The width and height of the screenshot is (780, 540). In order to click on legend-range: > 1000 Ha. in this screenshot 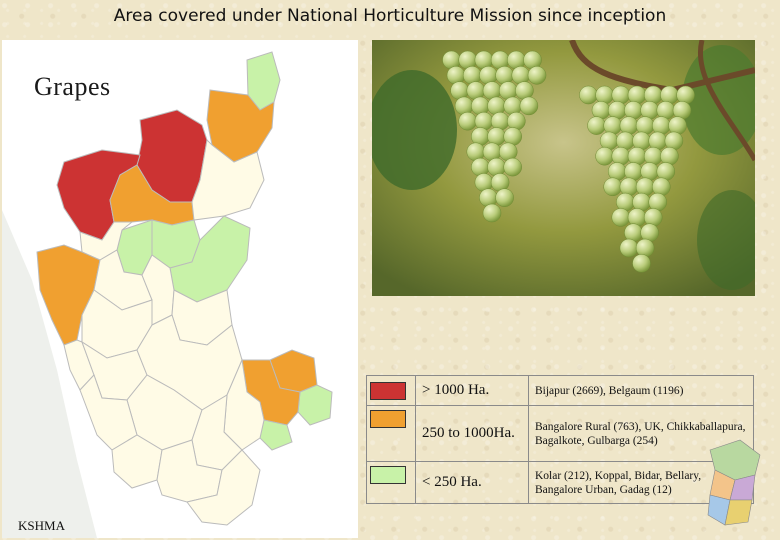, I will do `click(472, 390)`.